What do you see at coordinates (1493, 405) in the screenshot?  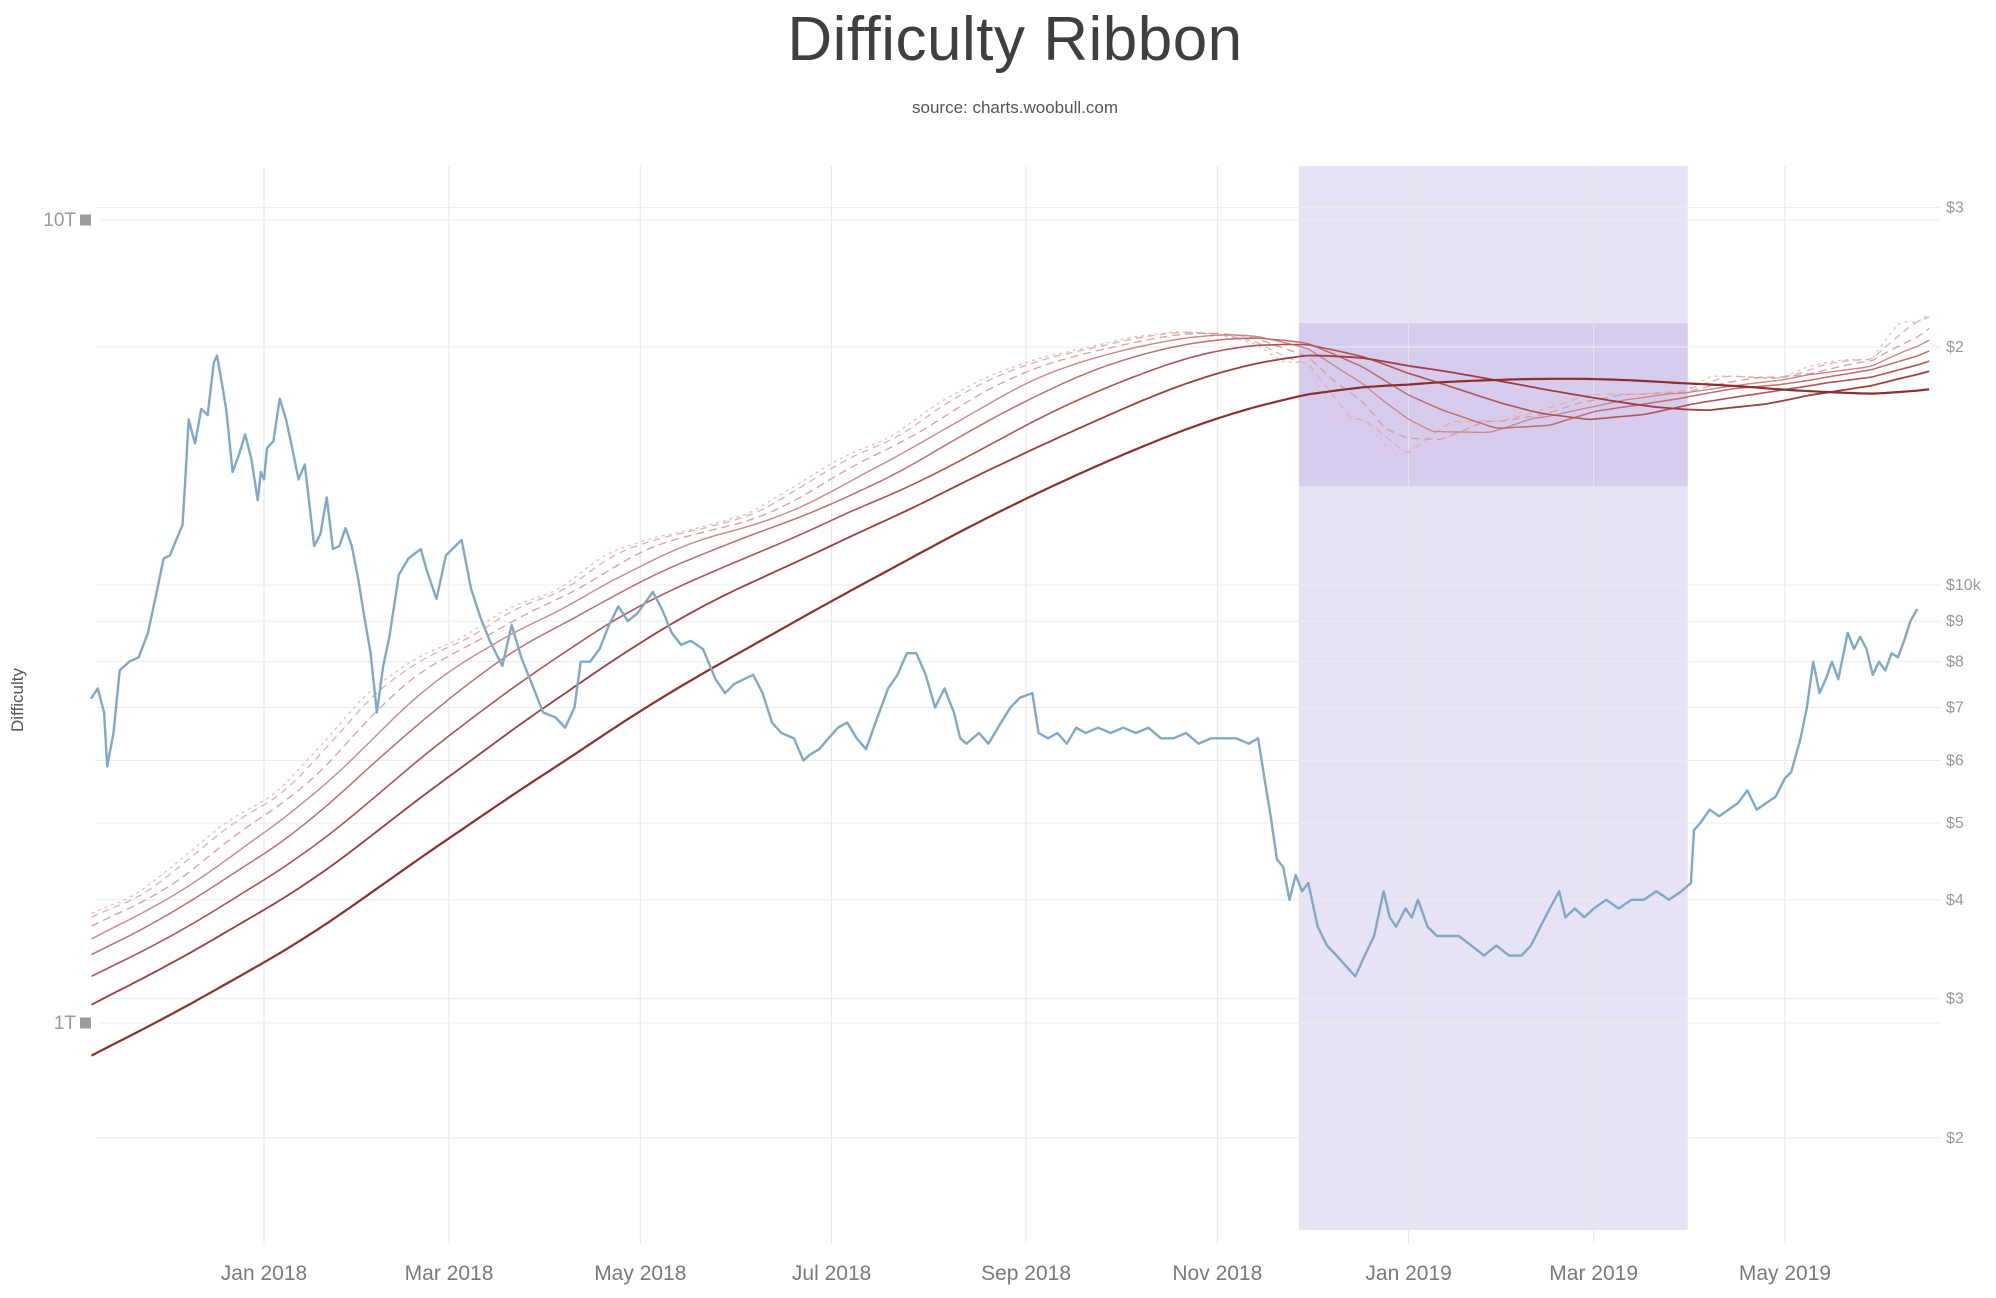 I see `highlight-ribbon-compression-band` at bounding box center [1493, 405].